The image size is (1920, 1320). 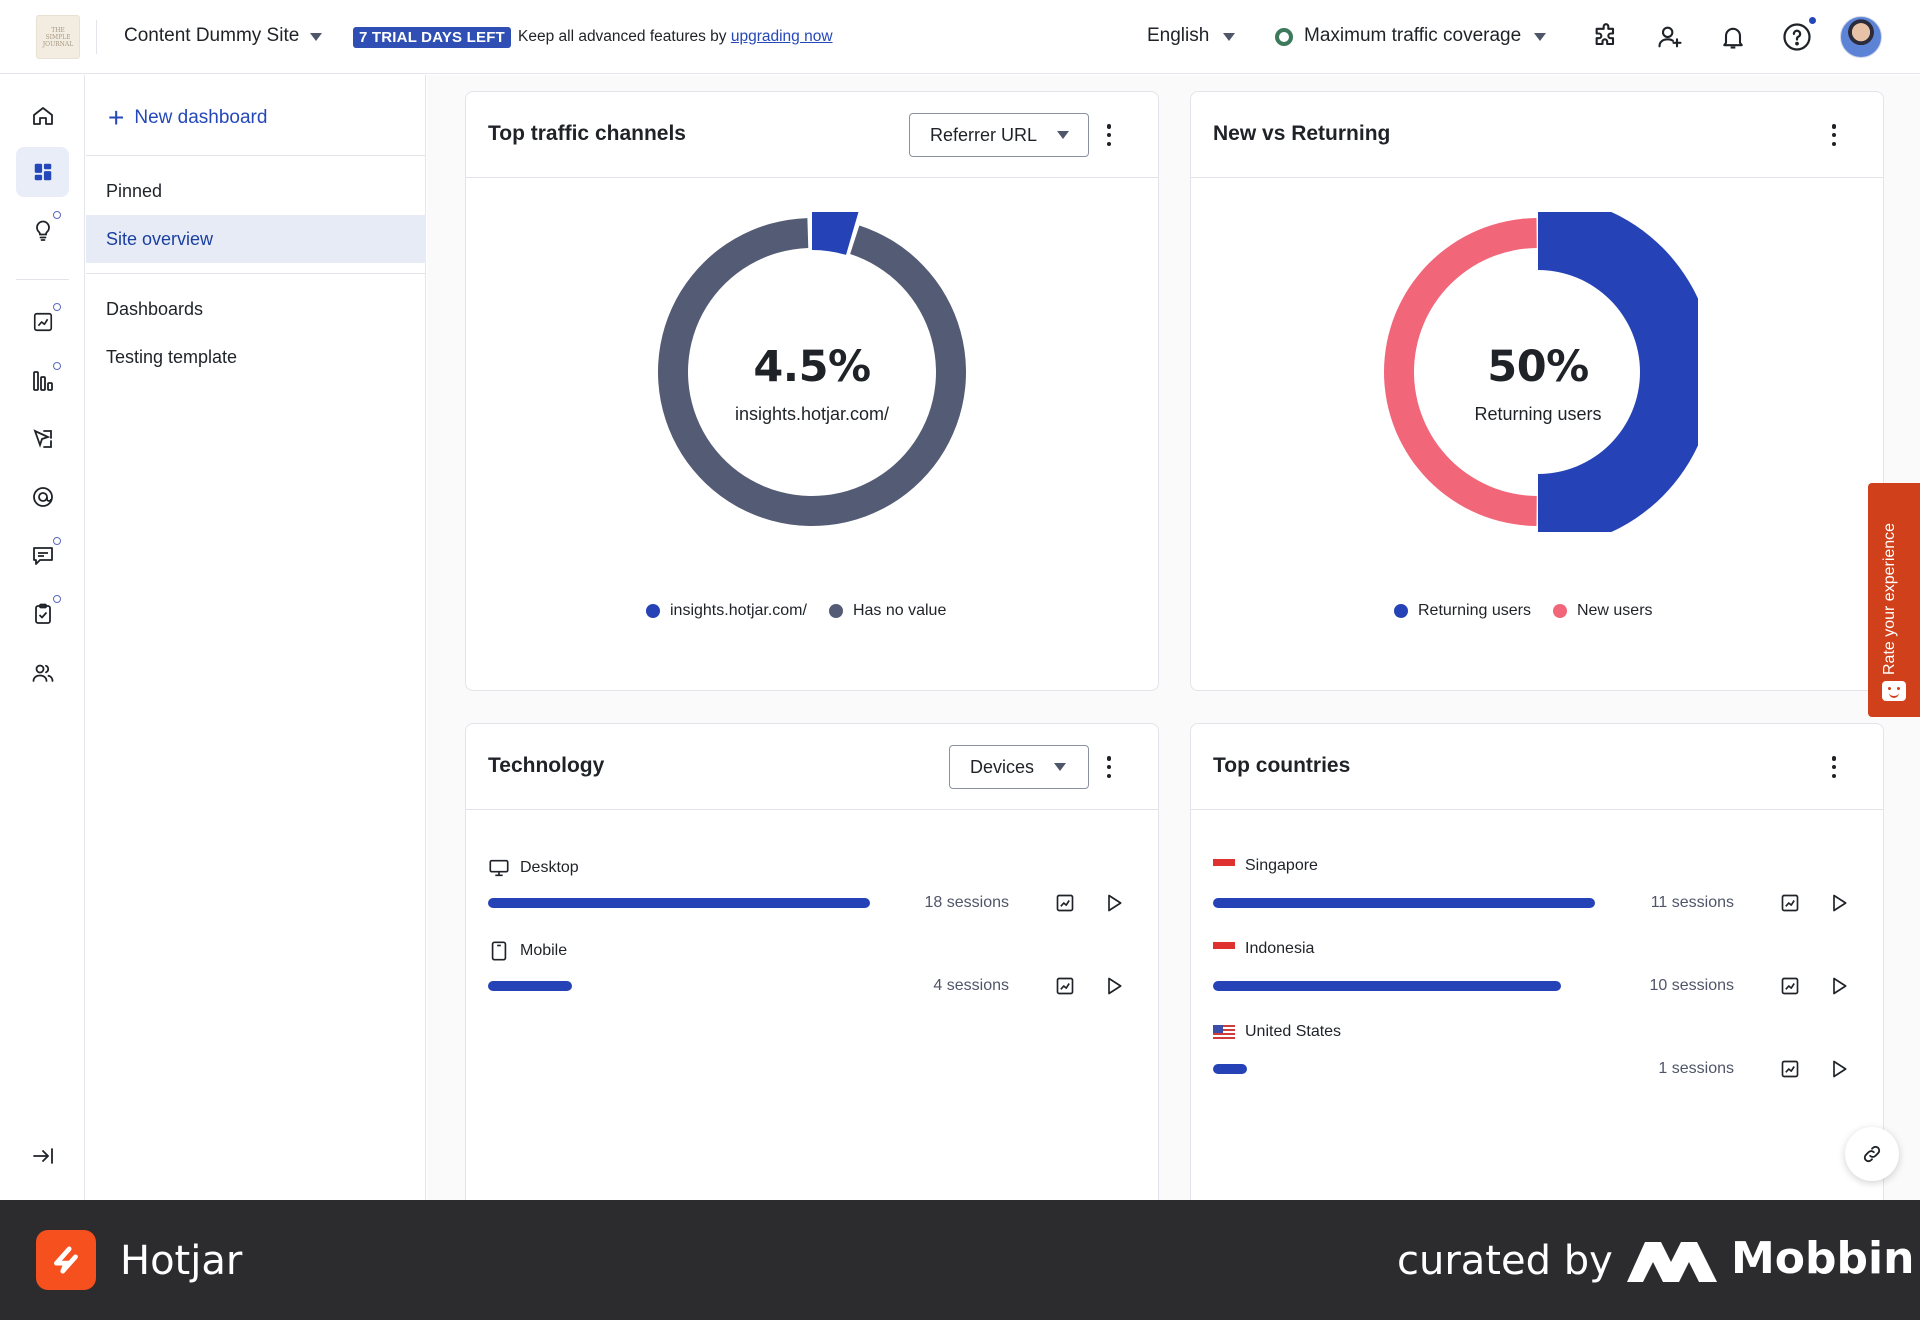 What do you see at coordinates (1670, 37) in the screenshot?
I see `invite-user-icon` at bounding box center [1670, 37].